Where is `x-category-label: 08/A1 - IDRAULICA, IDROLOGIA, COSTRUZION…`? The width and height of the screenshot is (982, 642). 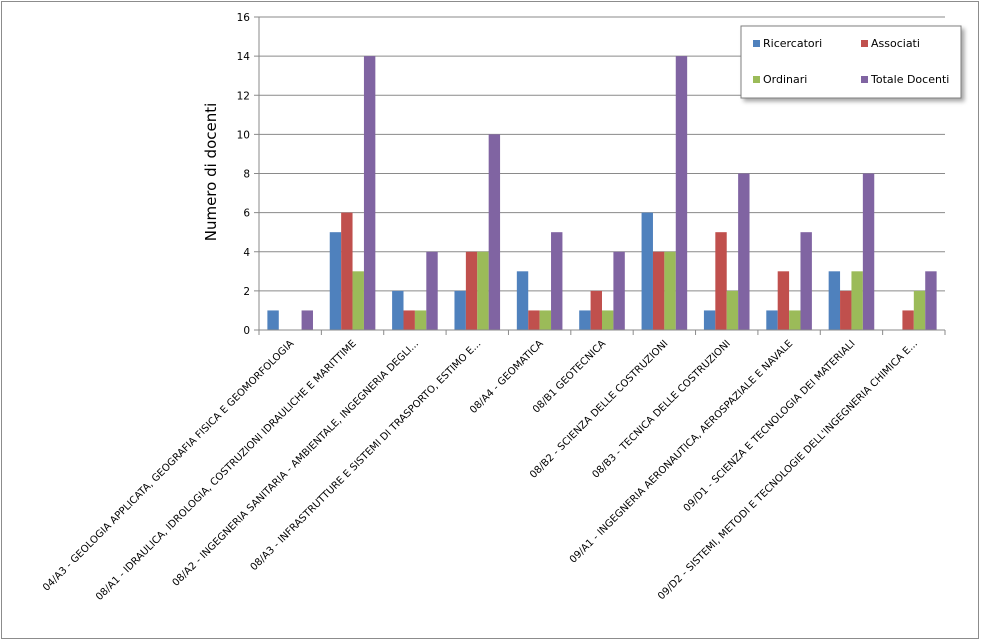
x-category-label: 08/A1 - IDRAULICA, IDROLOGIA, COSTRUZION… is located at coordinates (226, 470).